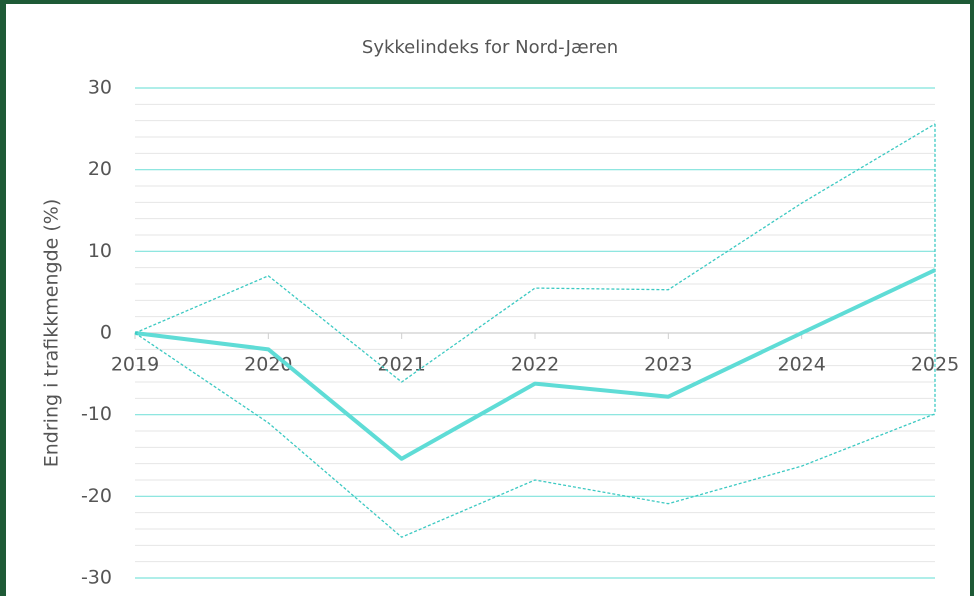 The width and height of the screenshot is (974, 596). Describe the element at coordinates (668, 365) in the screenshot. I see `x-tick-label: 2023` at that location.